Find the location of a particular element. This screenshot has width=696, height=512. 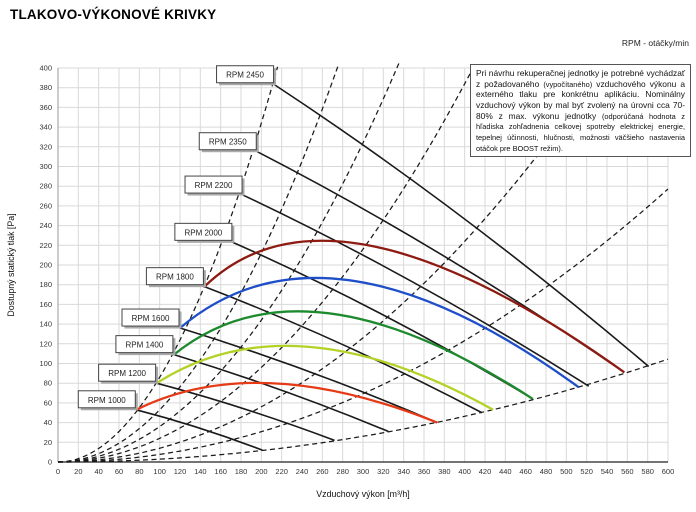

y-tick-label: 260 is located at coordinates (45, 205).